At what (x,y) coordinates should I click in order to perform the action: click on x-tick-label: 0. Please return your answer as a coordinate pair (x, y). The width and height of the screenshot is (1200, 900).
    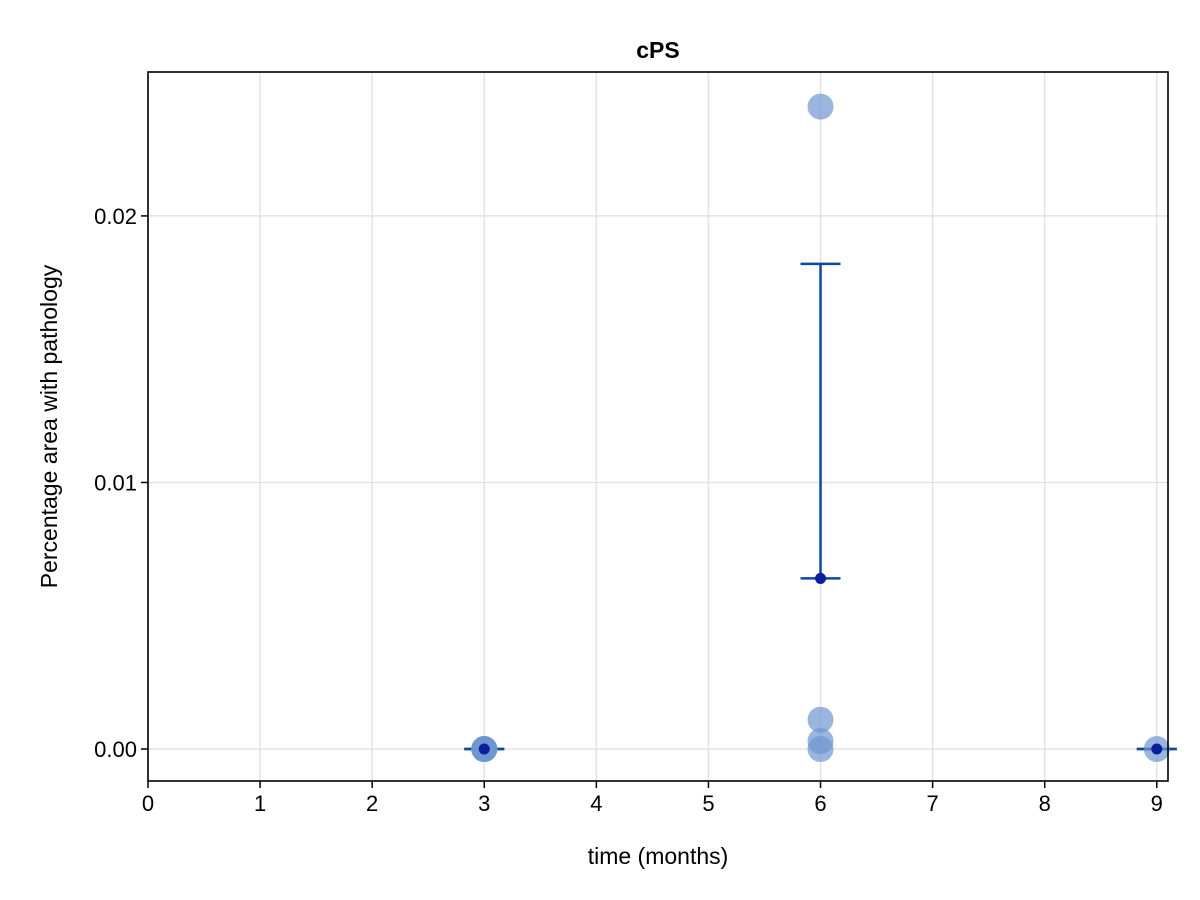
    Looking at the image, I should click on (148, 803).